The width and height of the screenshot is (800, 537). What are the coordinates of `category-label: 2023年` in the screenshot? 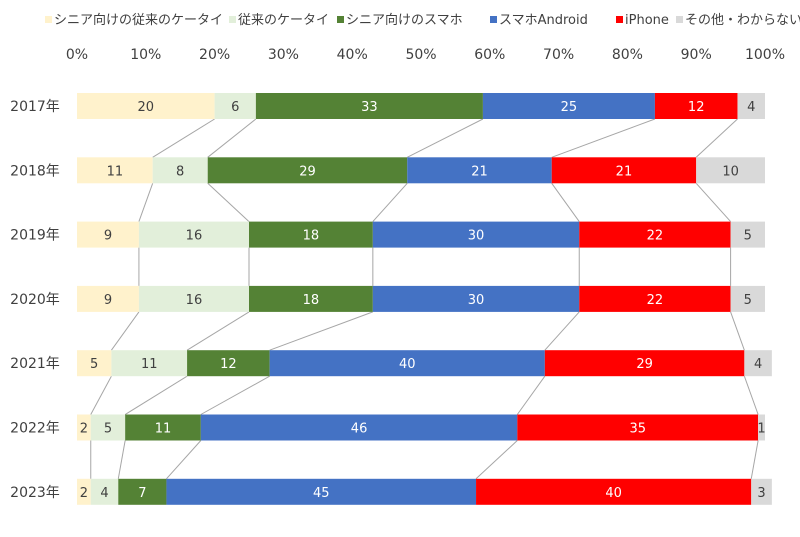 It's located at (35, 493).